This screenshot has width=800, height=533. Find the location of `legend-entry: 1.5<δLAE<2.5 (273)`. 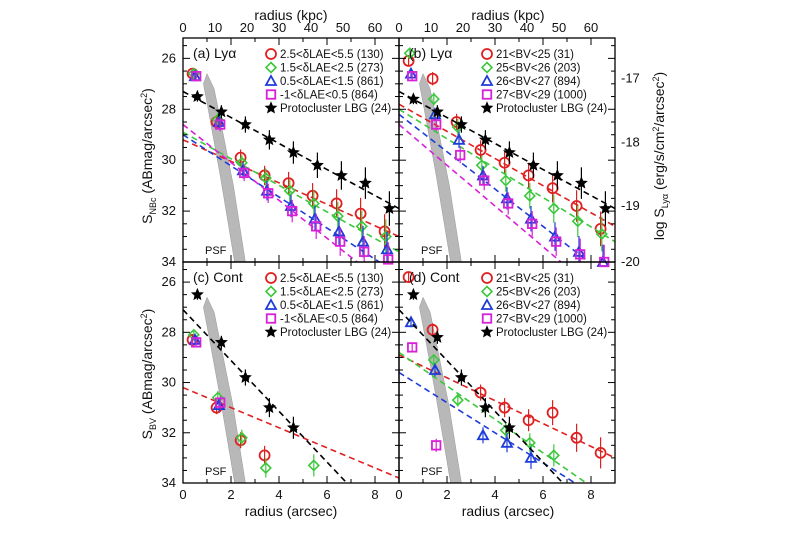

legend-entry: 1.5<δLAE<2.5 (273) is located at coordinates (332, 69).